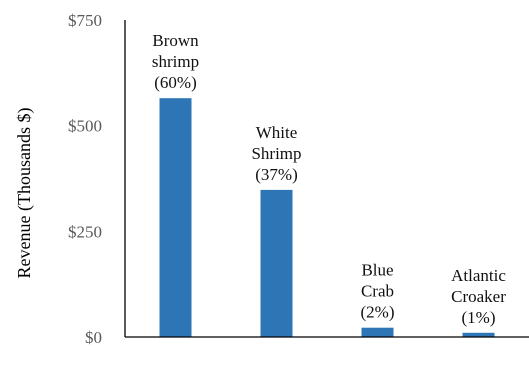 This screenshot has height=371, width=529. I want to click on data-label: Croaker, so click(478, 296).